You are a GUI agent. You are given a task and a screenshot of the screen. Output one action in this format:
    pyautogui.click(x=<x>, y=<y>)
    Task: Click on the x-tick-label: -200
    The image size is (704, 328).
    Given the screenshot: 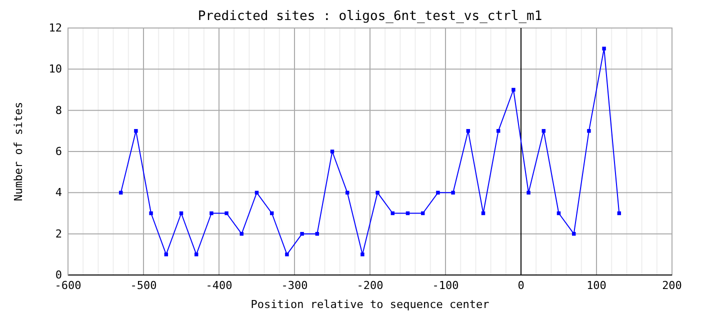 What is the action you would take?
    pyautogui.click(x=370, y=285)
    